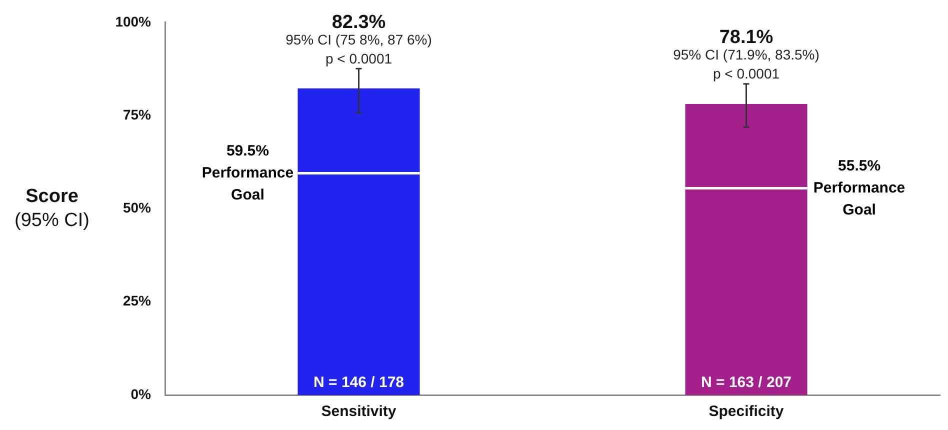  What do you see at coordinates (359, 411) in the screenshot?
I see `x-tick-label: Sensitivity` at bounding box center [359, 411].